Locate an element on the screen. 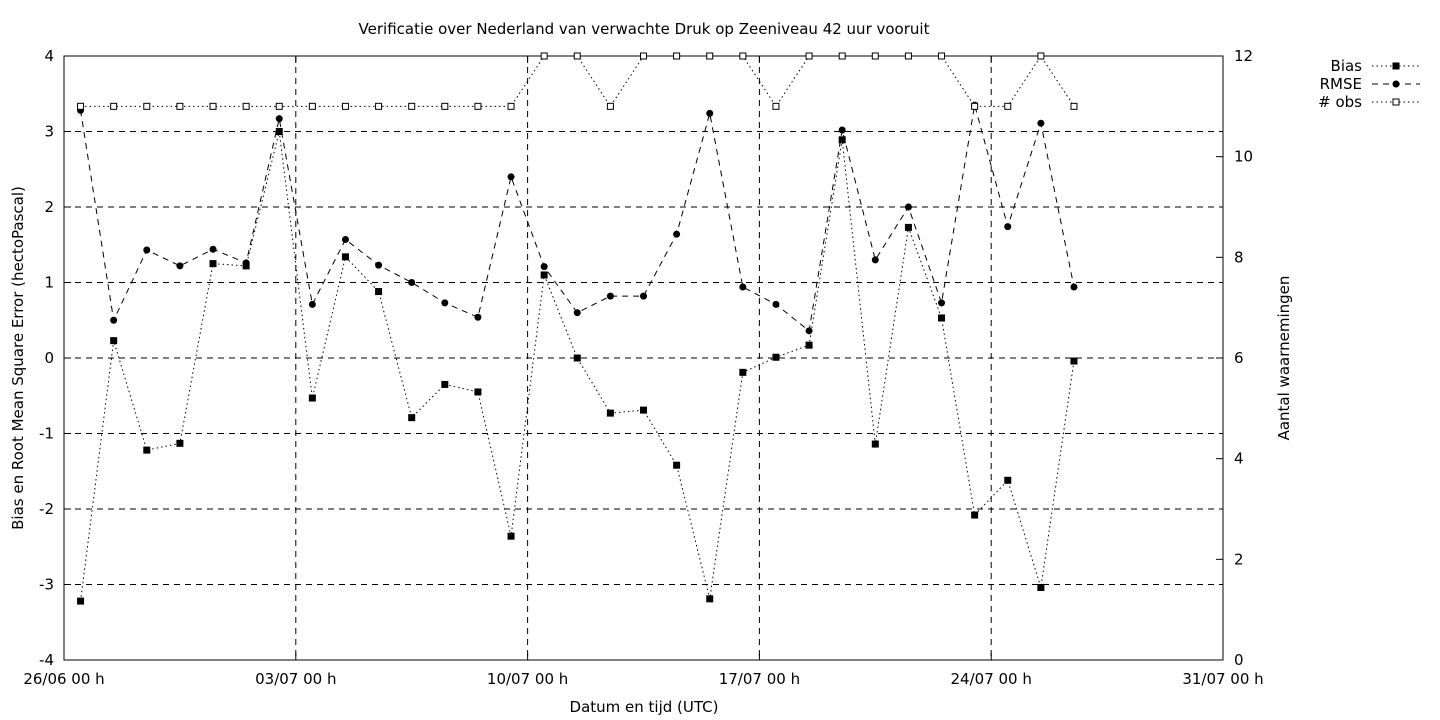 Image resolution: width=1440 pixels, height=720 pixels. y2-tick-label: 8 is located at coordinates (1239, 257).